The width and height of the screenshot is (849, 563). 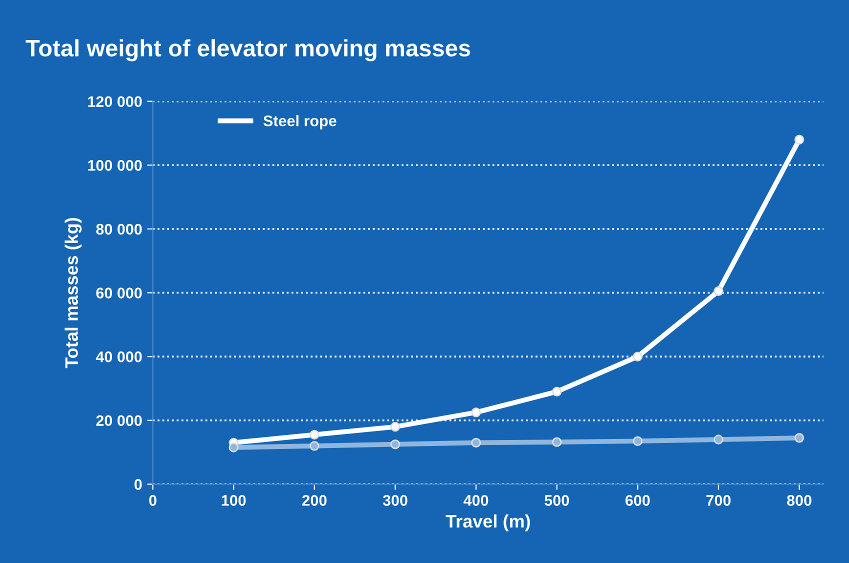 I want to click on x-tick-label: 400, so click(x=476, y=500).